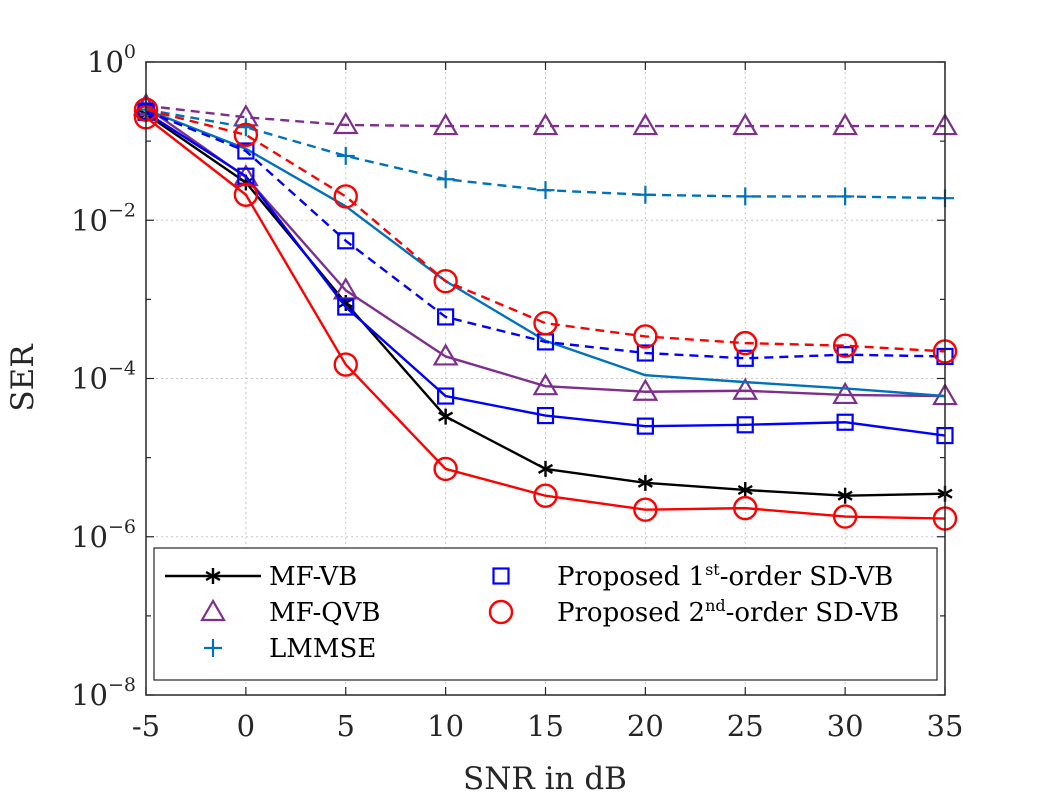  What do you see at coordinates (103, 218) in the screenshot?
I see `y-tick-label: 10⁻²` at bounding box center [103, 218].